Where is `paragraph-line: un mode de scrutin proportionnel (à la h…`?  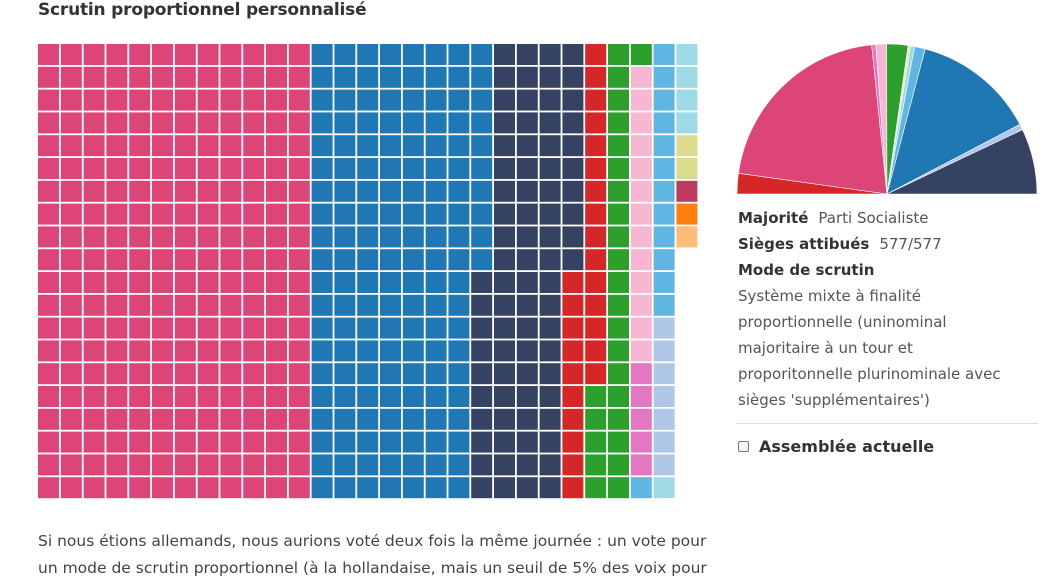
paragraph-line: un mode de scrutin proportionnel (à la h… is located at coordinates (372, 568).